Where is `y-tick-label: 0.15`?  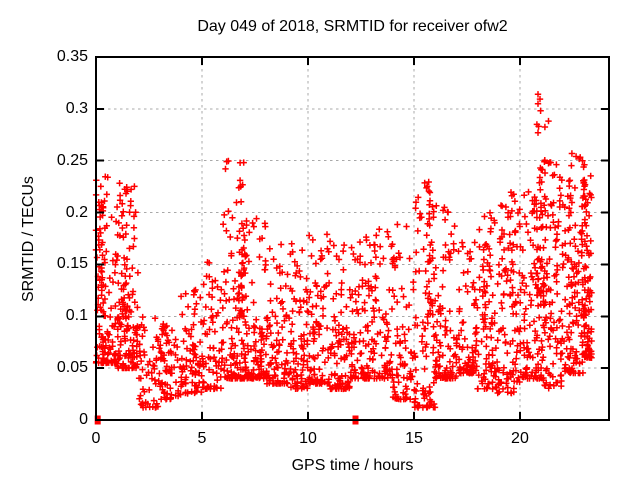 y-tick-label: 0.15 is located at coordinates (72, 264).